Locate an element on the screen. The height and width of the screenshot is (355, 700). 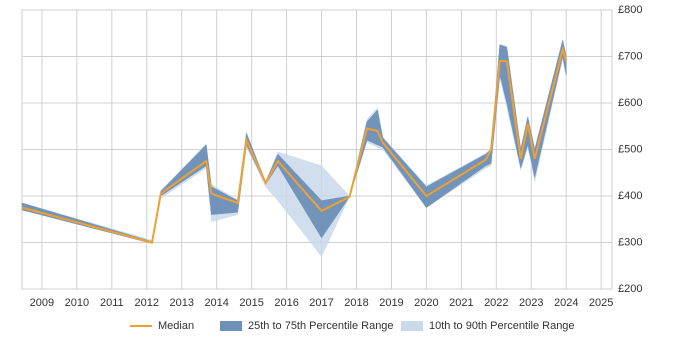
y-tick-label: £500 is located at coordinates (630, 149).